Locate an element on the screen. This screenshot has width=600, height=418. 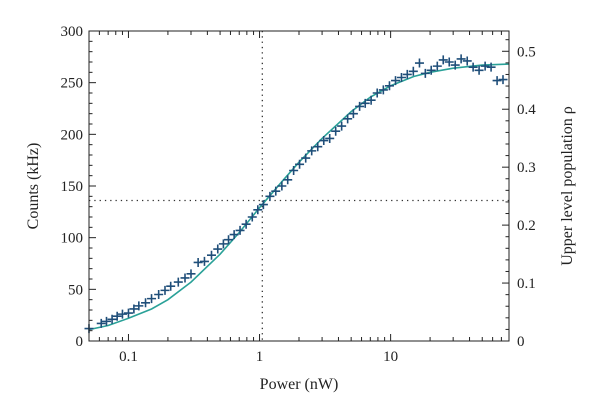
y2-tick-label: 0.2 is located at coordinates (526, 226).